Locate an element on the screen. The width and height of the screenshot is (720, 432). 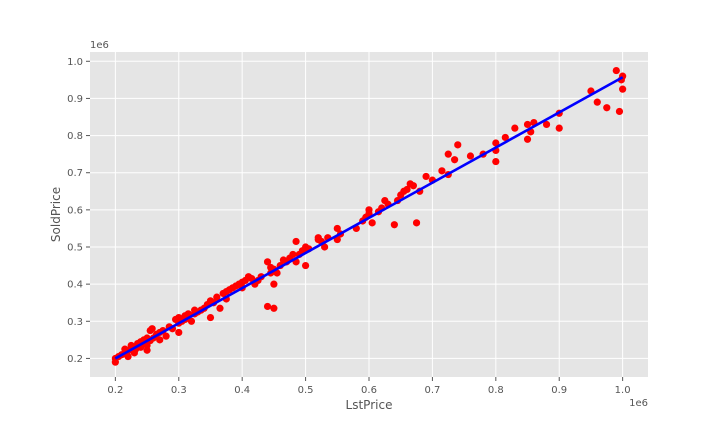
x-tick-label: 0.3 is located at coordinates (179, 390).